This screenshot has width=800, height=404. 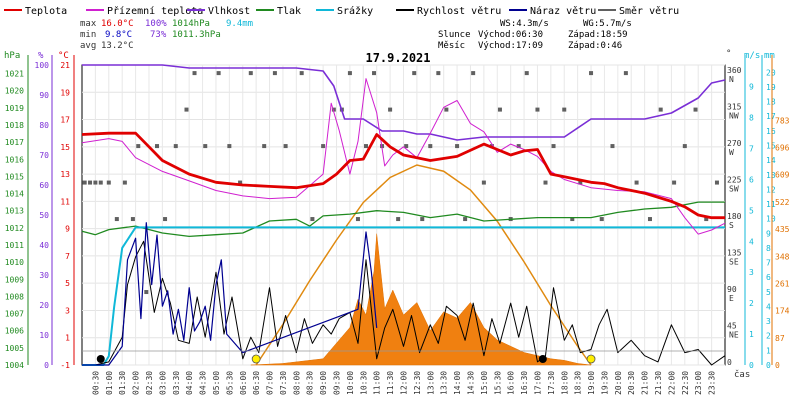 I want to click on axis-time-tick: 14:30, so click(x=470, y=383).